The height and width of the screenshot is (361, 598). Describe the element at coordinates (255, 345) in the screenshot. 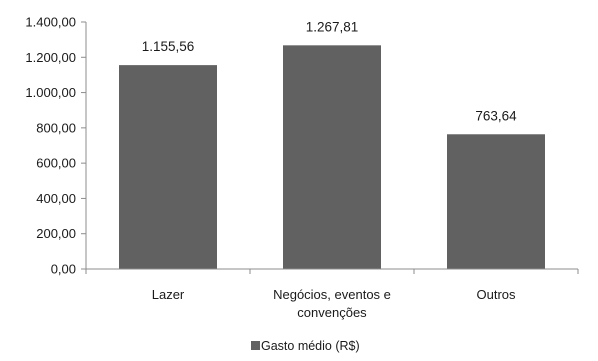

I see `legend-swatch` at that location.